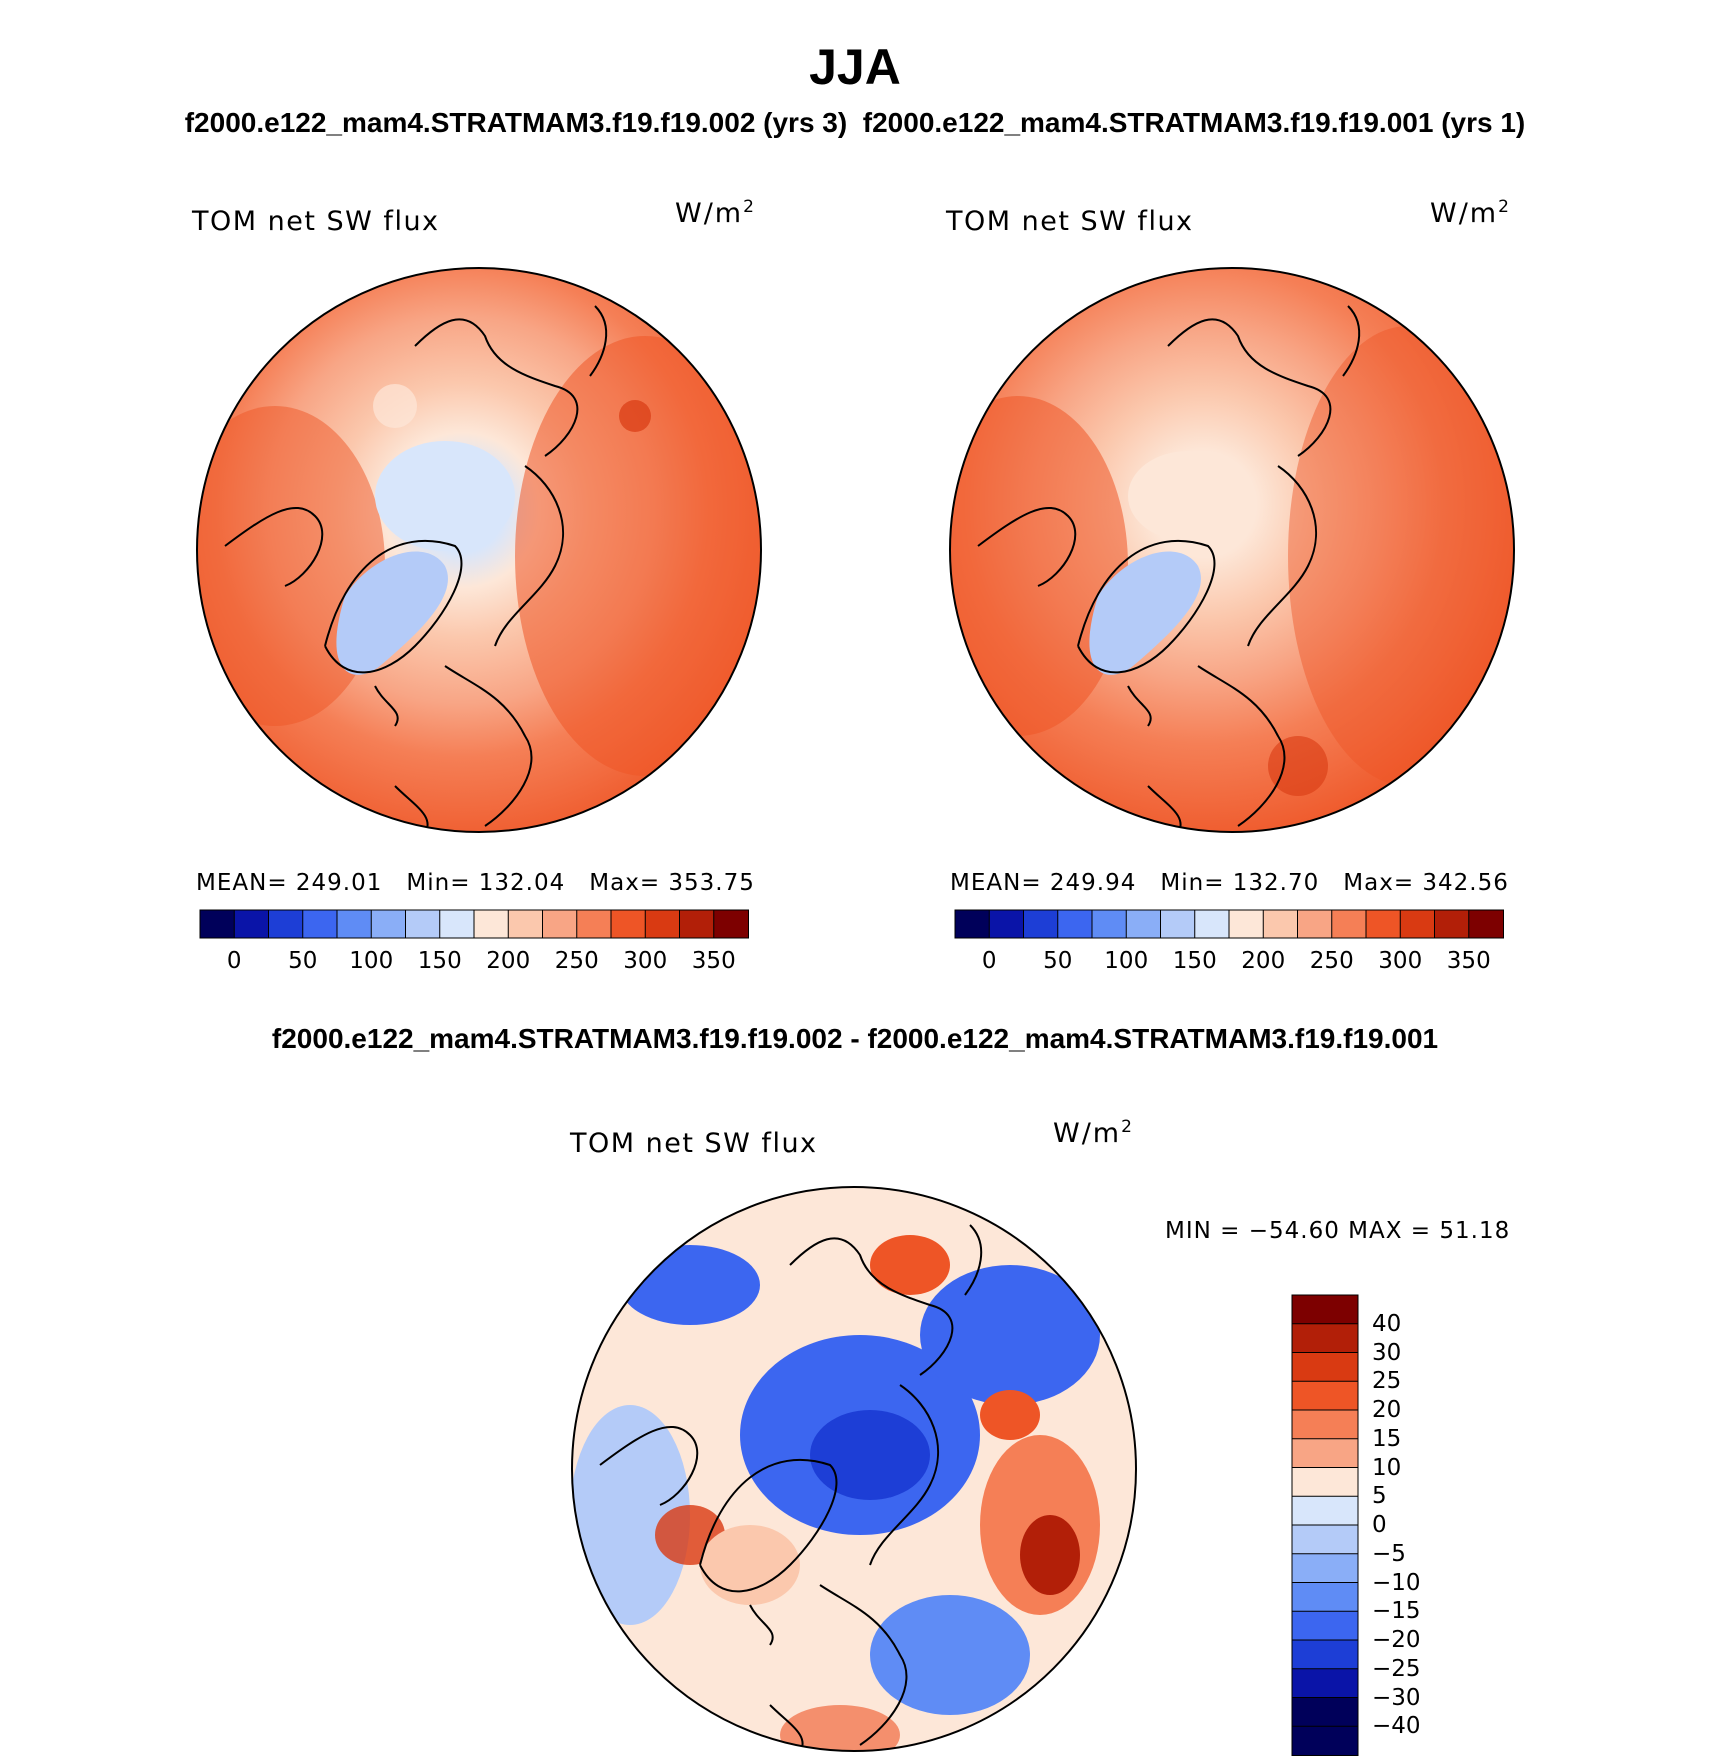 The width and height of the screenshot is (1710, 1764). I want to click on panel-2-max: Max= 342.56, so click(1426, 883).